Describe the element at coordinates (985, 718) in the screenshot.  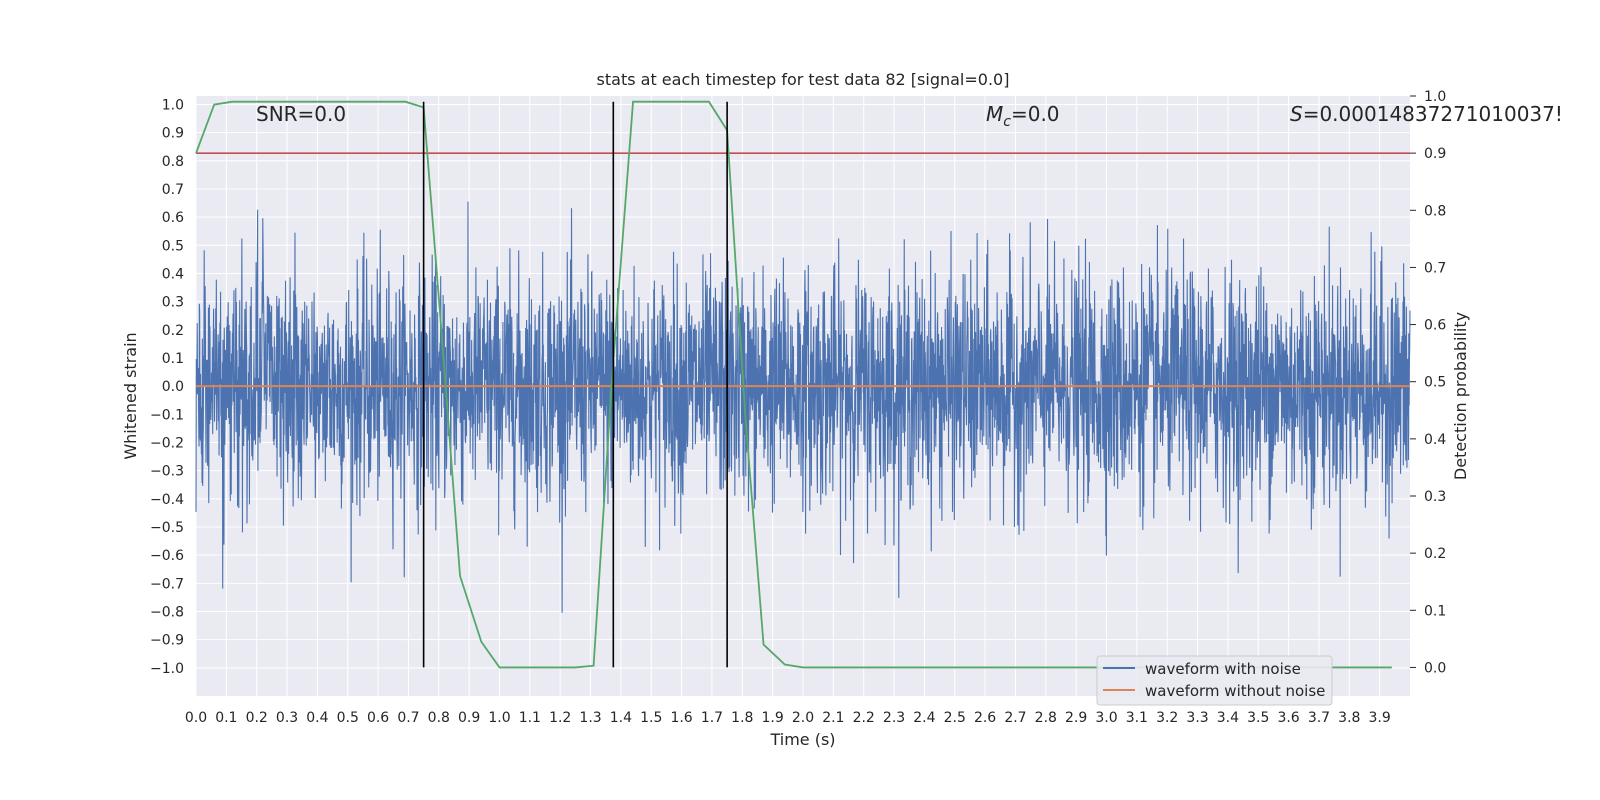
I see `x-tick-label: 2.6` at that location.